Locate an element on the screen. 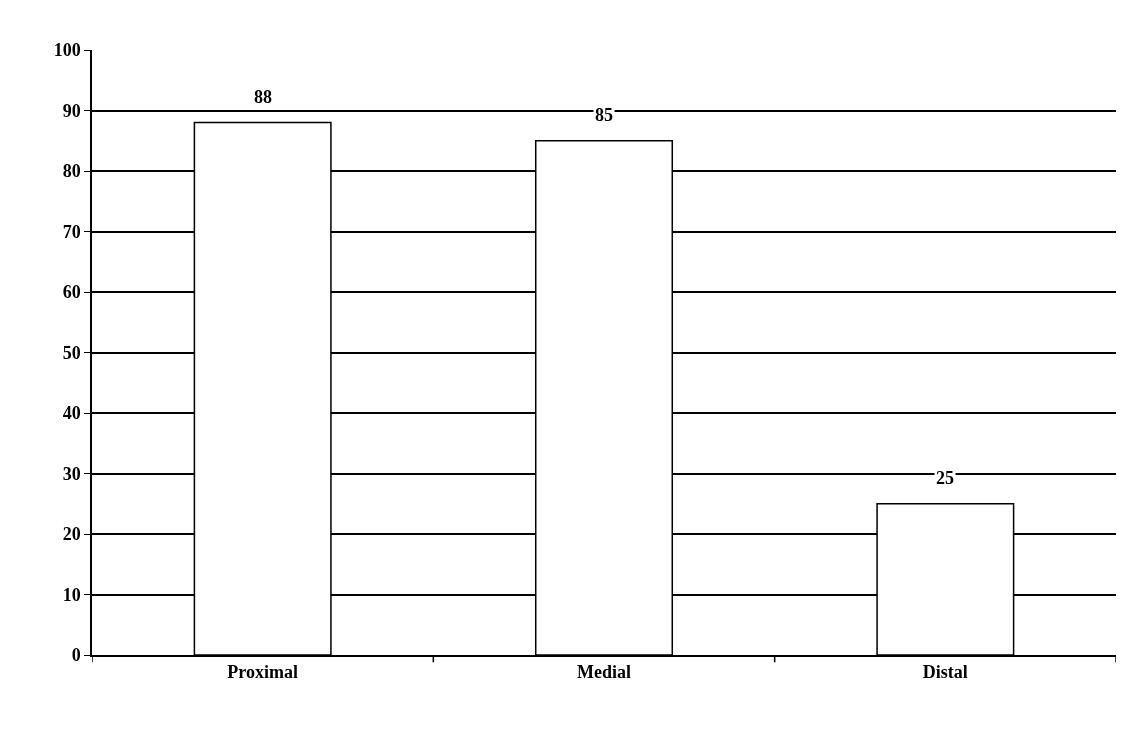 The width and height of the screenshot is (1132, 733). y-tick-label: 80 is located at coordinates (71, 171).